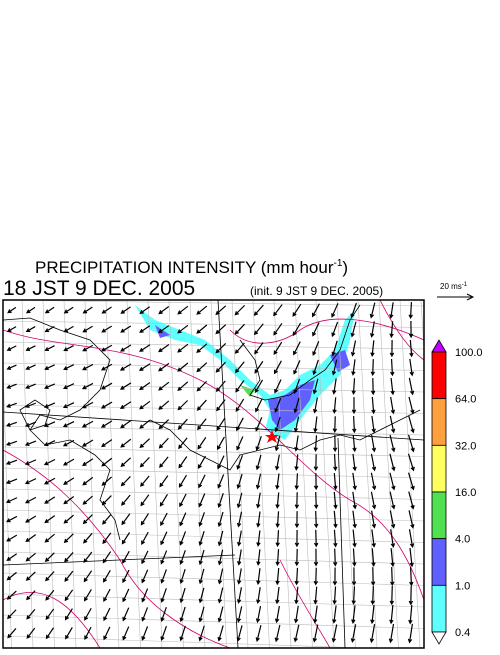 Image resolution: width=500 pixels, height=655 pixels. What do you see at coordinates (465, 493) in the screenshot?
I see `colorbar-label: 16.0` at bounding box center [465, 493].